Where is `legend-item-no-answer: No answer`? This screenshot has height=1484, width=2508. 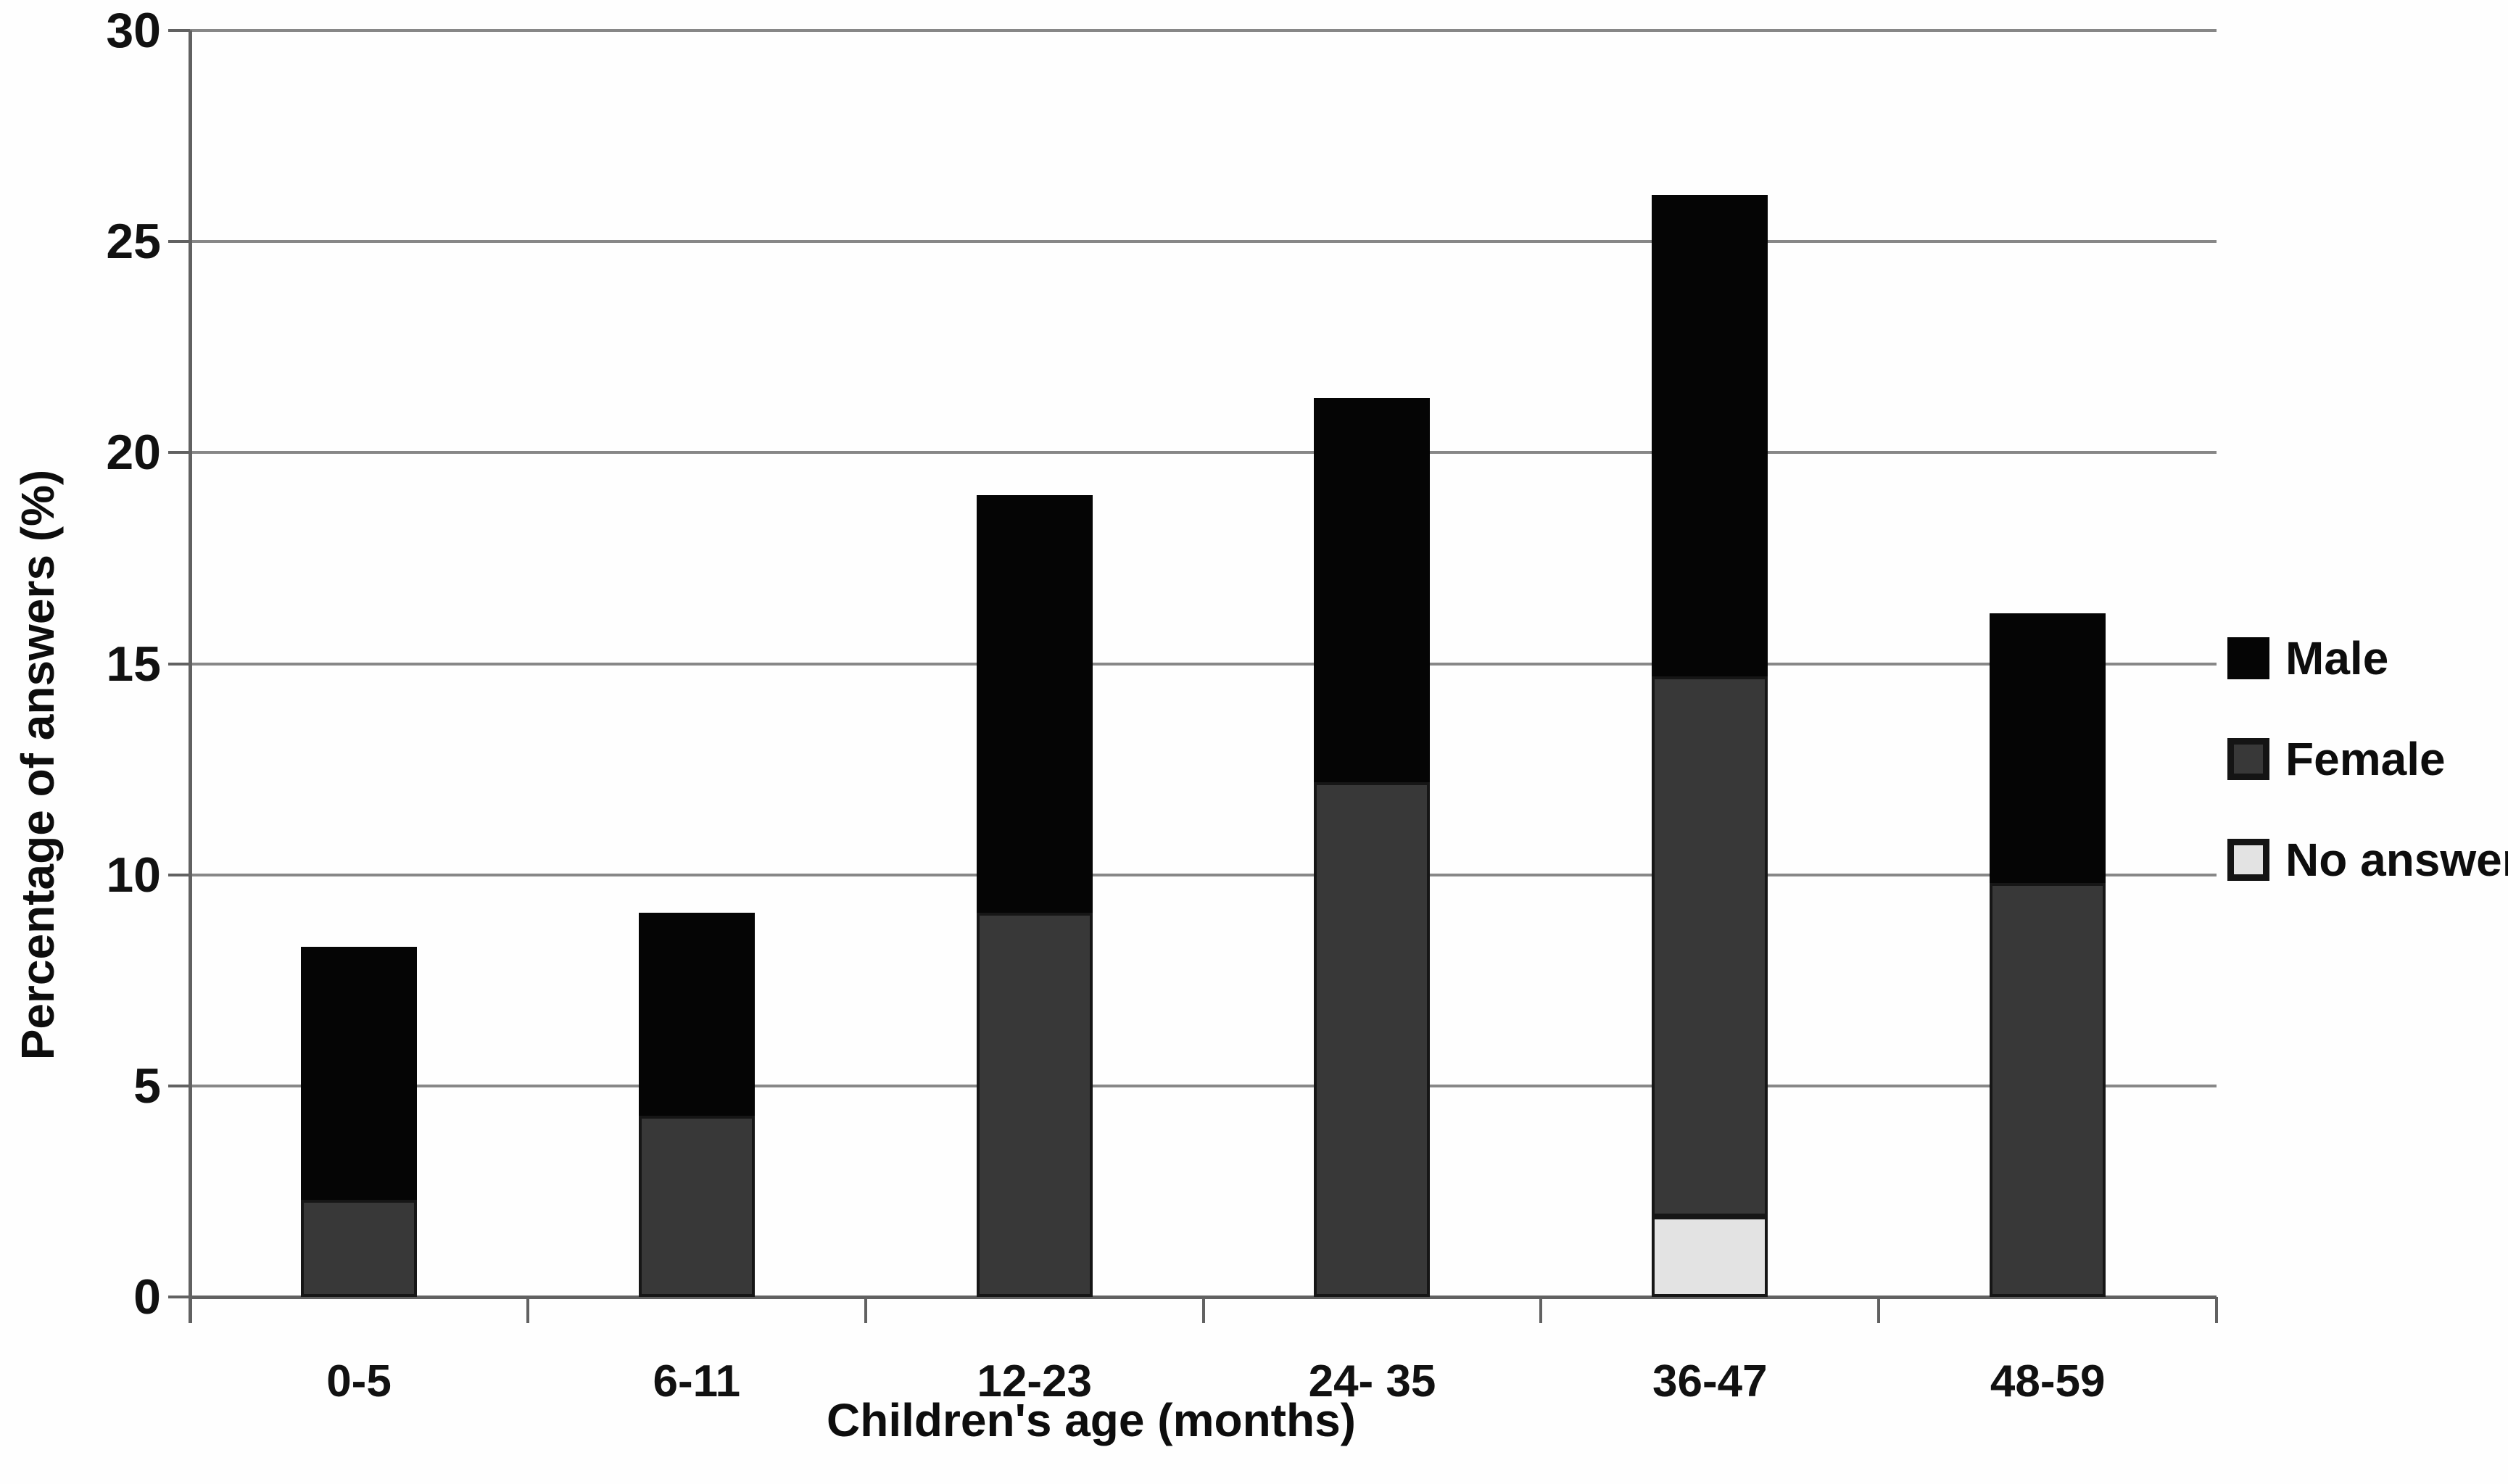 legend-item-no-answer: No answer is located at coordinates (2367, 862).